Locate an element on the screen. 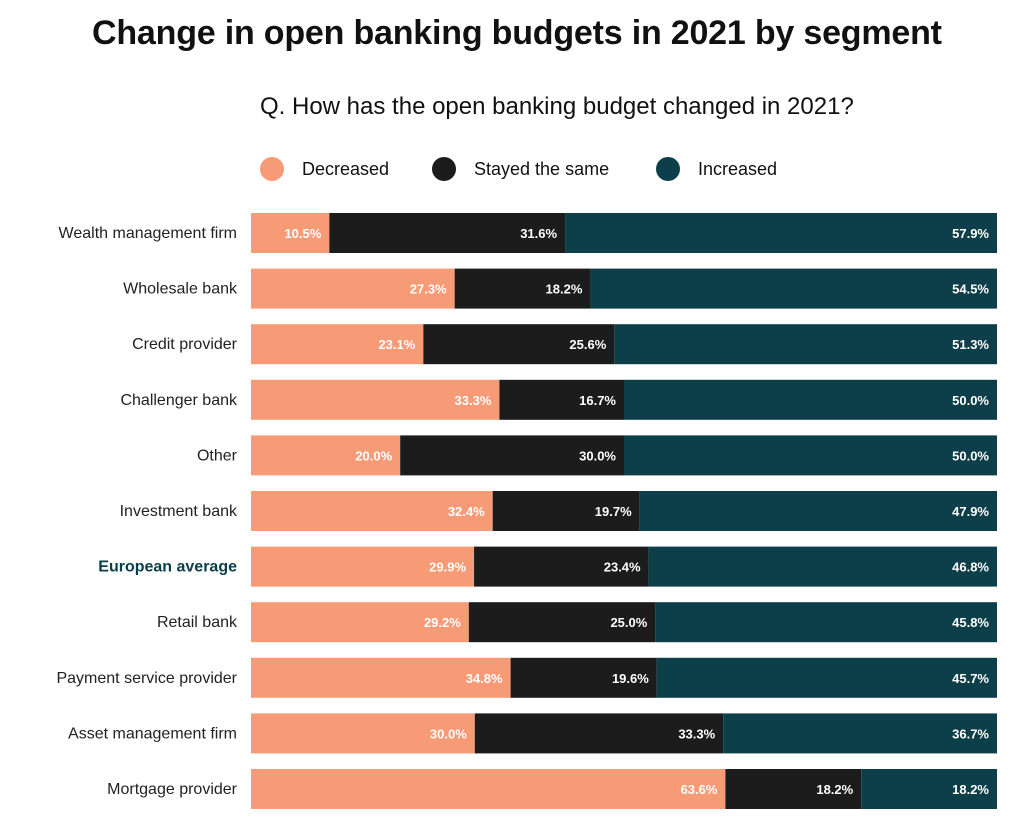  legend-swatch-stayed-the-same is located at coordinates (444, 169).